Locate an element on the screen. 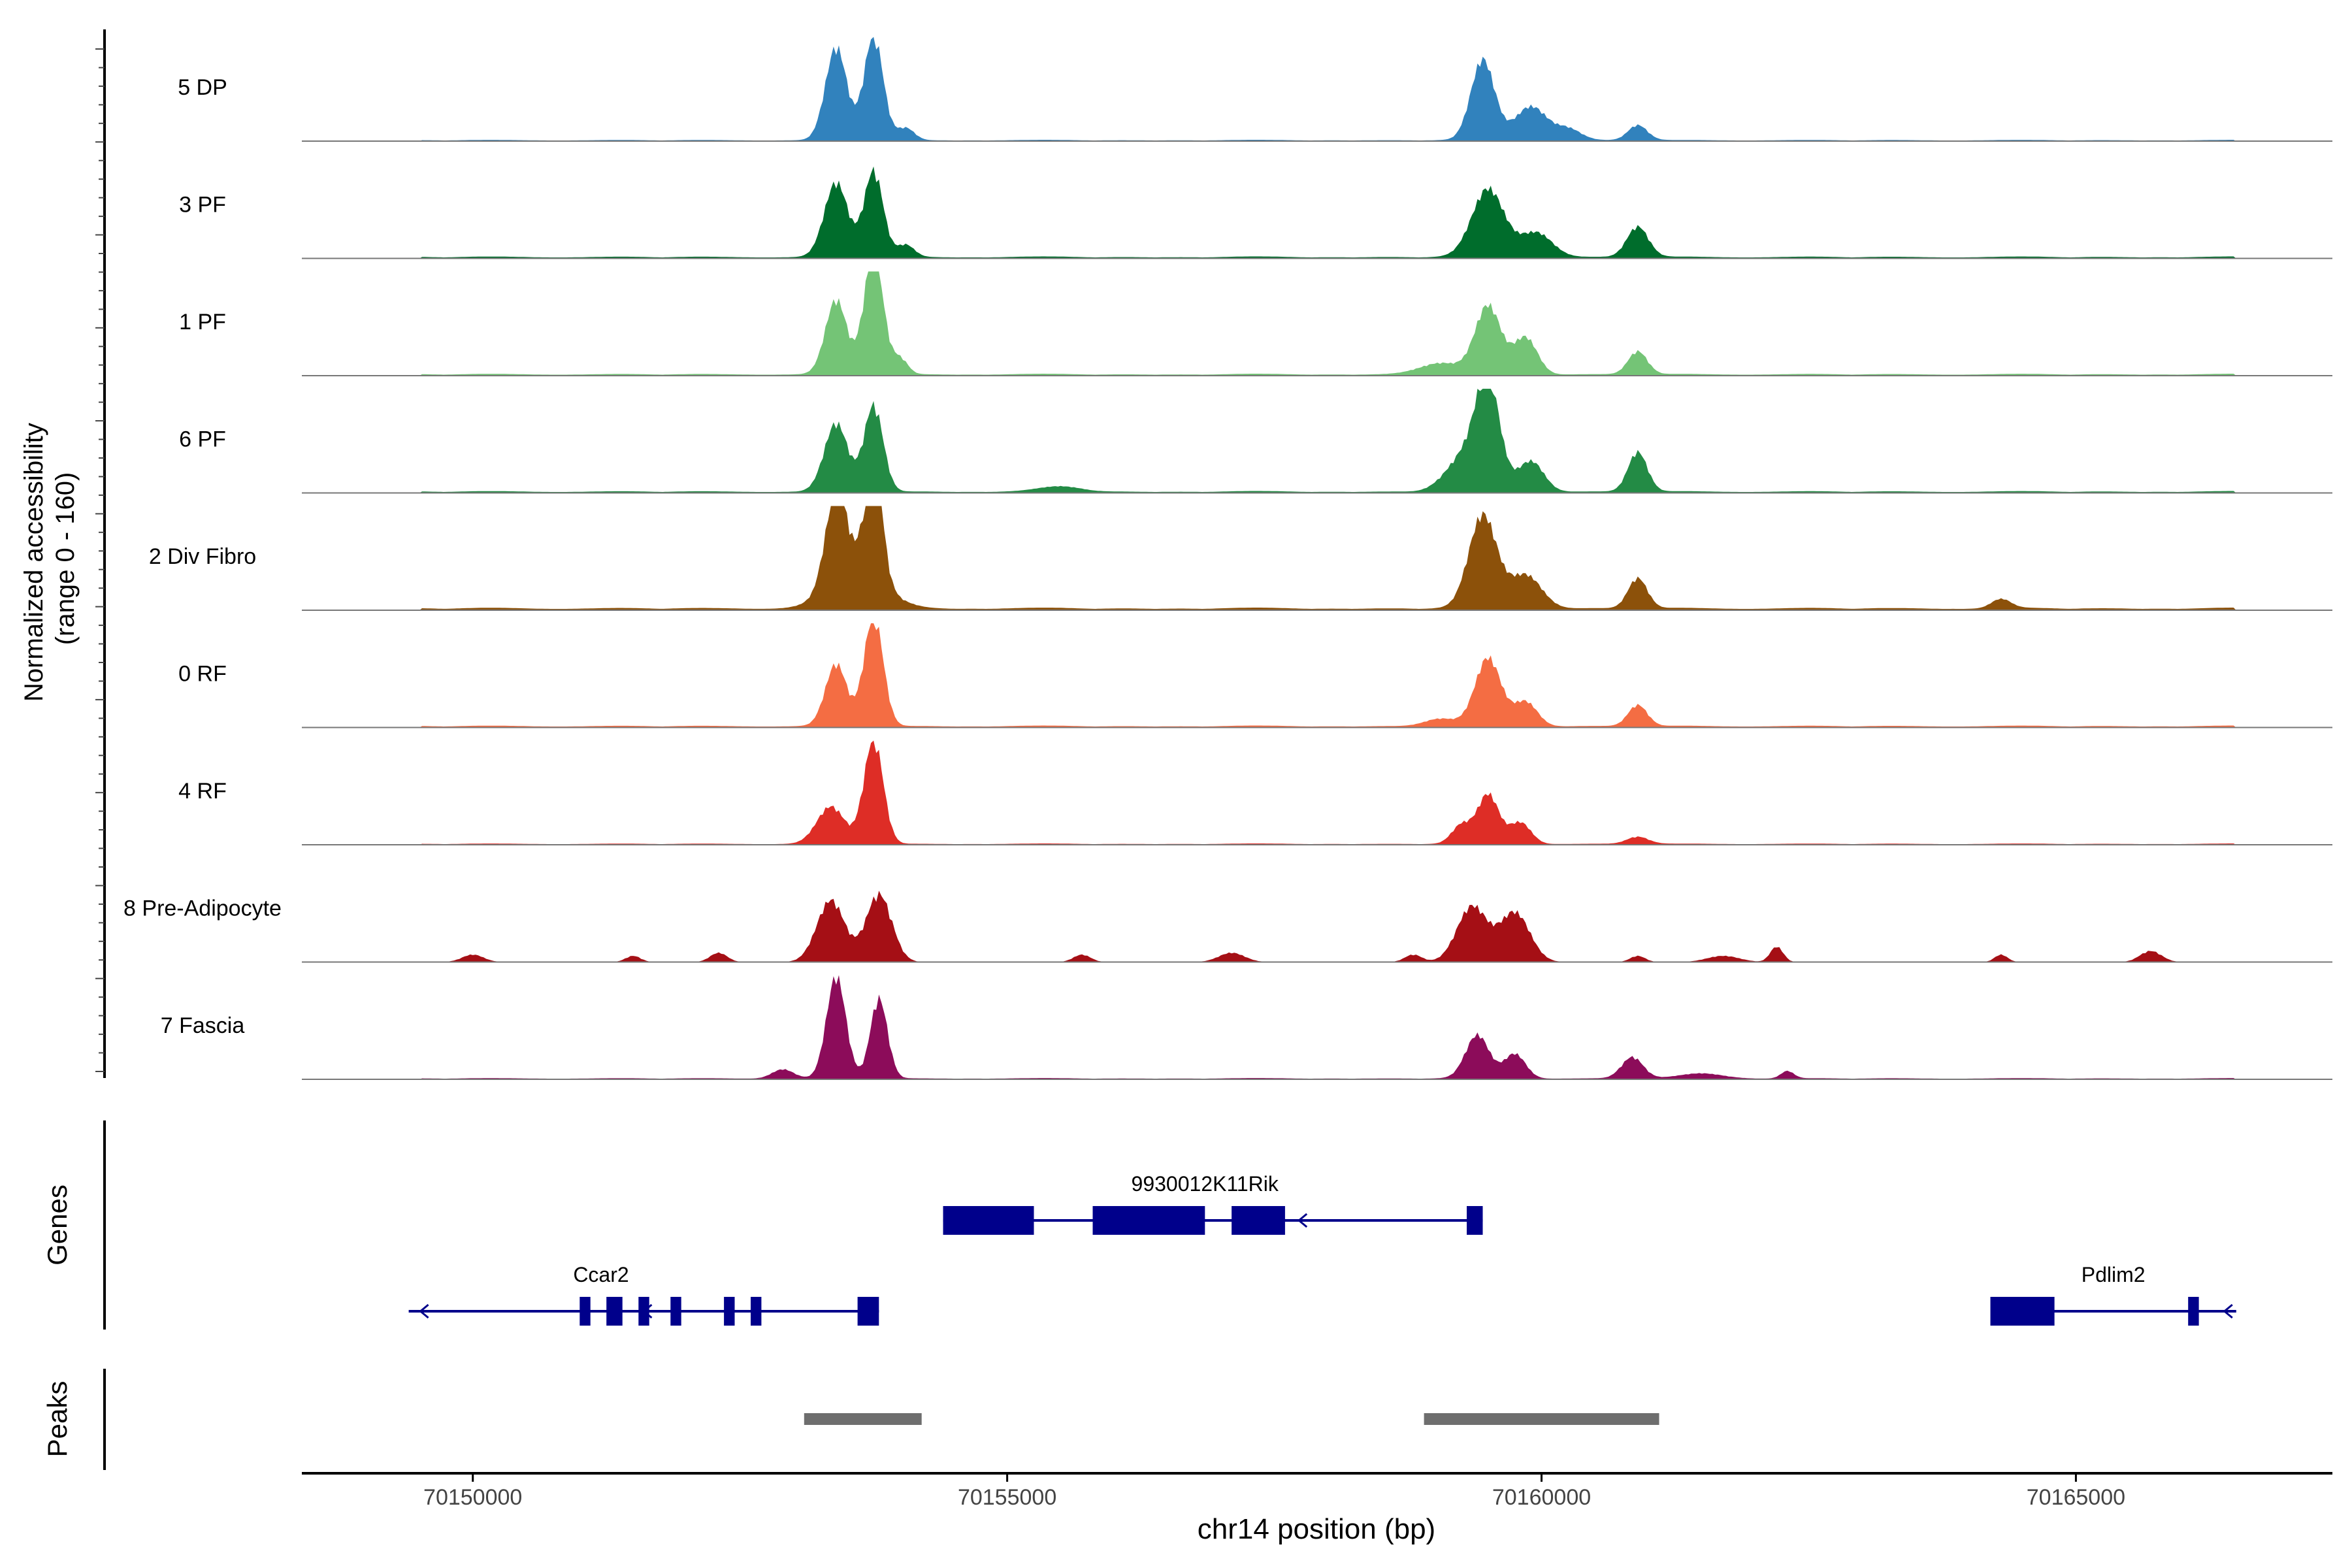 This screenshot has width=2352, height=1568. coverage-track: 3 PF is located at coordinates (1255, 212).